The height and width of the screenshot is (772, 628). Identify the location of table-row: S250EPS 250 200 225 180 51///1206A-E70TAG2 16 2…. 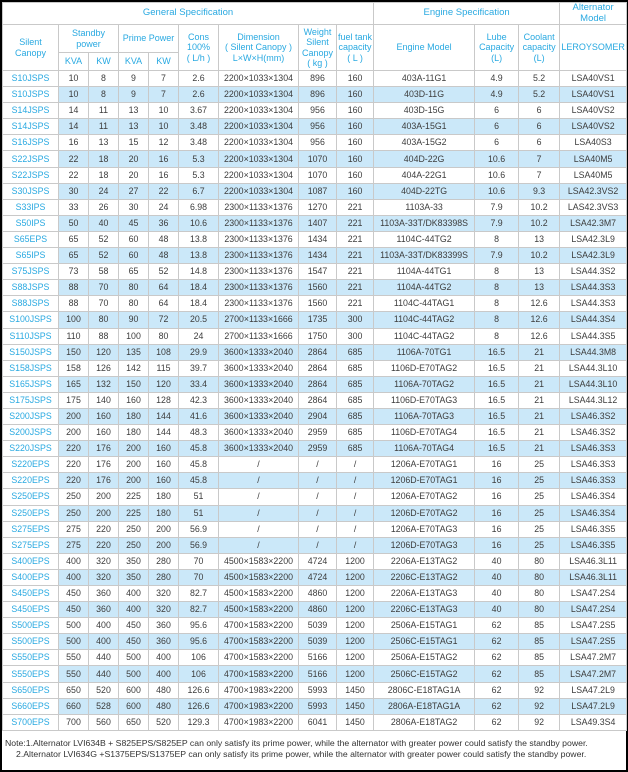
(315, 497).